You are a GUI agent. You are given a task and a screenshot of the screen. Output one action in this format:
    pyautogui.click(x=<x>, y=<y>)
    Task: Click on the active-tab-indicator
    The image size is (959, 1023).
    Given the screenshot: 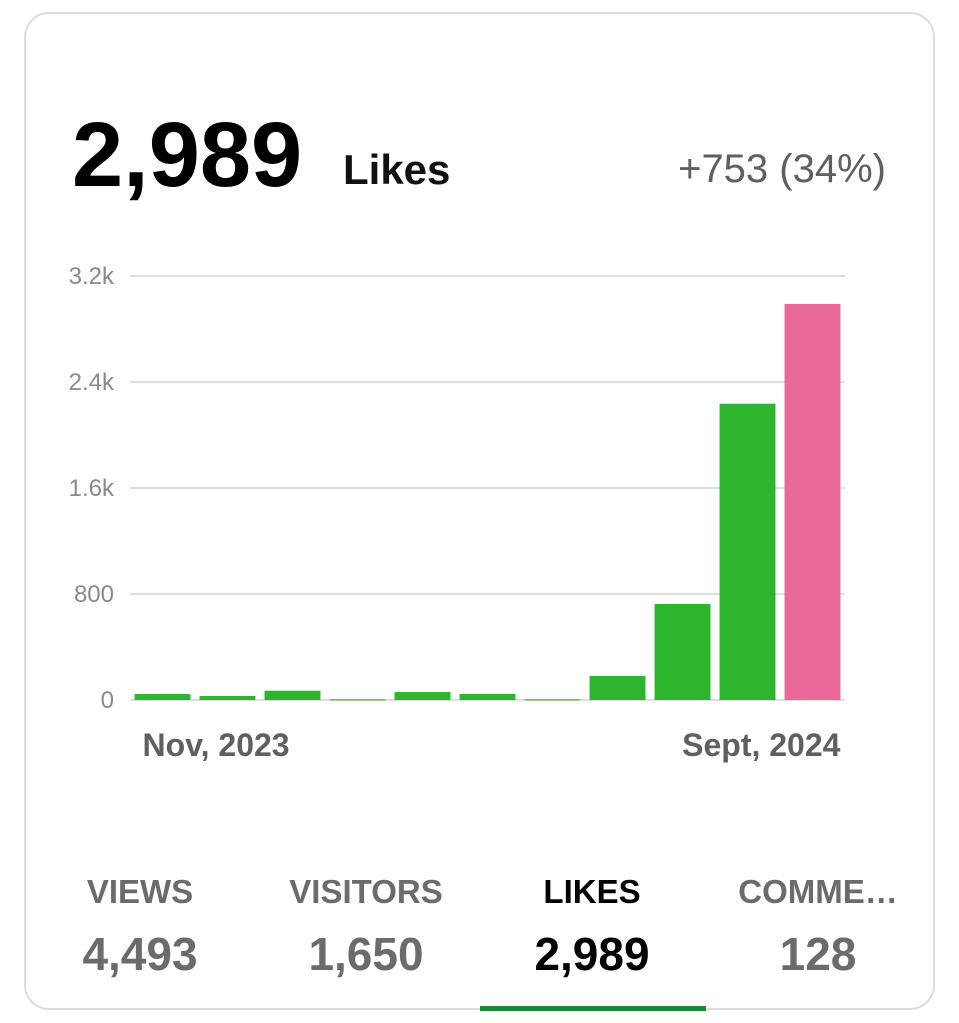 What is the action you would take?
    pyautogui.click(x=593, y=1008)
    